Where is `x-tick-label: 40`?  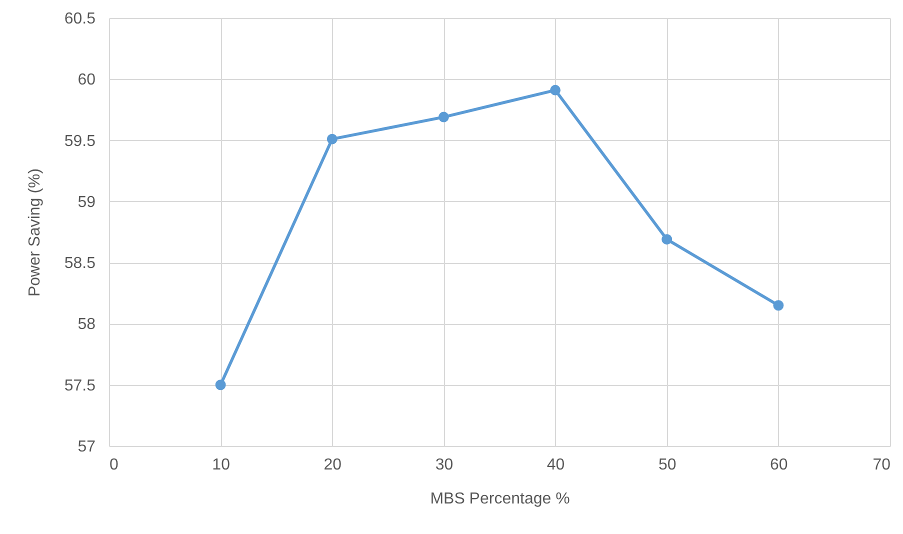
x-tick-label: 40 is located at coordinates (555, 465).